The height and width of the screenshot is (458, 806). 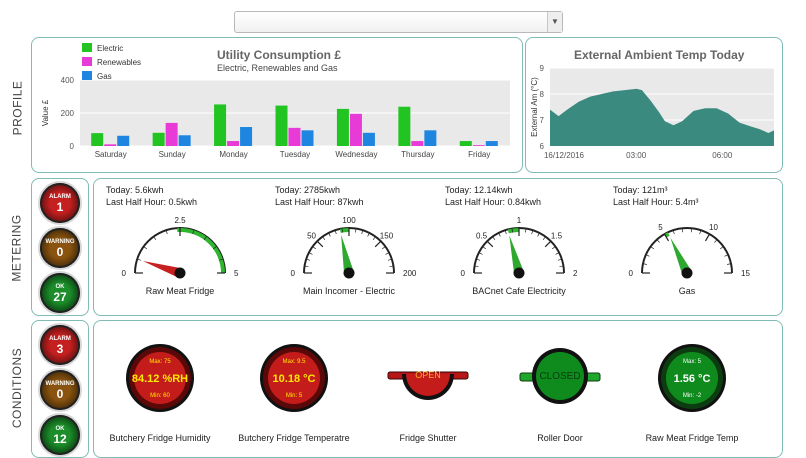 What do you see at coordinates (479, 154) in the screenshot?
I see `x-tick-label: Friday` at bounding box center [479, 154].